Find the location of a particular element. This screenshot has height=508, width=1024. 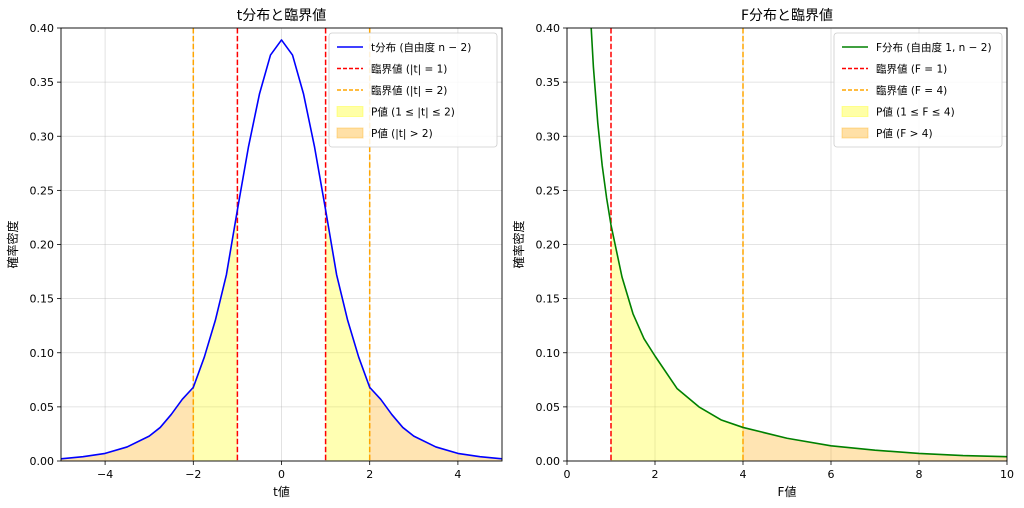

legend-label: F分布 (自由度 1, n − 2) is located at coordinates (934, 47).